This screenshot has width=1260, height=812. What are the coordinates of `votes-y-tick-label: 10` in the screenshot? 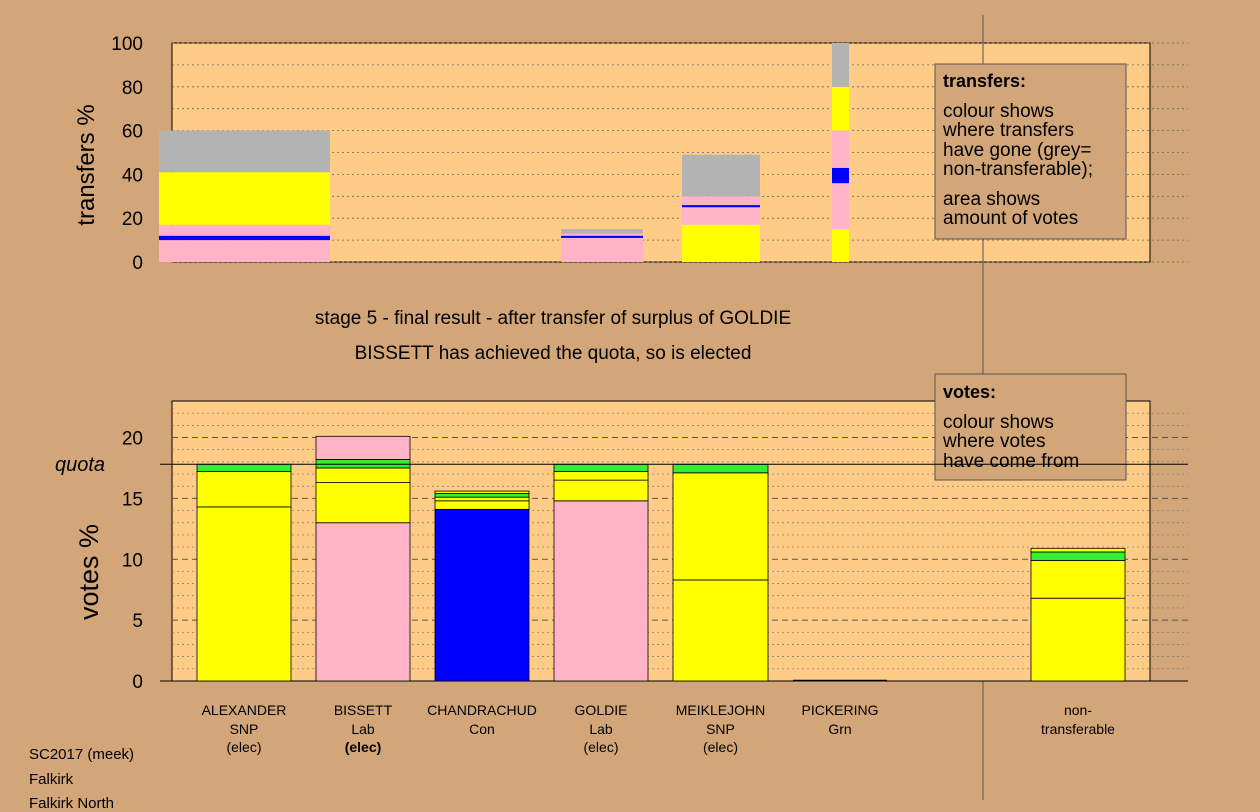 It's located at (132, 560).